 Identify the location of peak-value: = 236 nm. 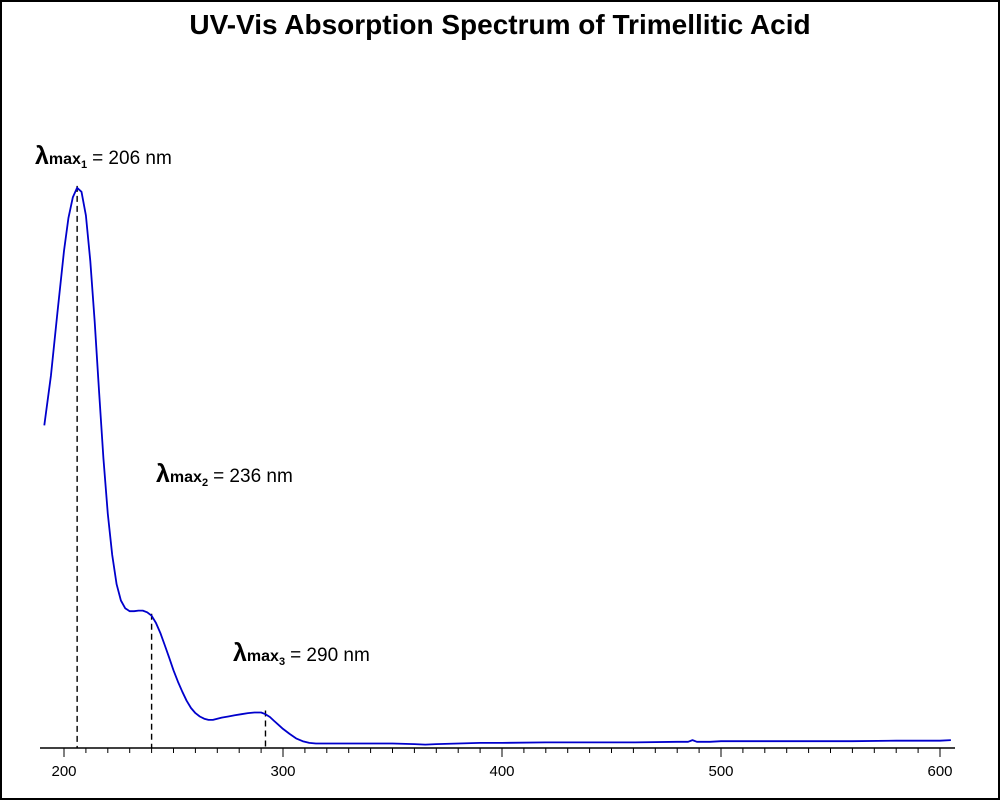
(253, 476).